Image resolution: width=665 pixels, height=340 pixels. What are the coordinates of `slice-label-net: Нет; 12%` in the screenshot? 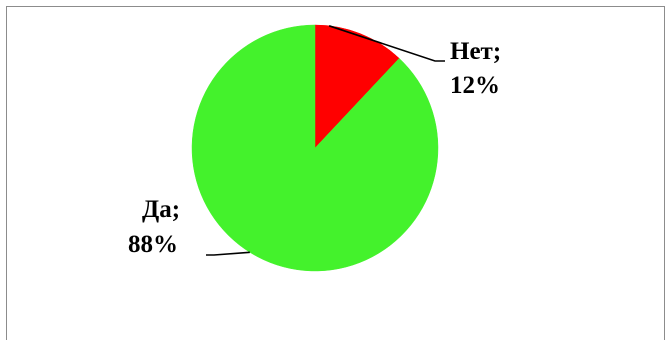 It's located at (478, 68).